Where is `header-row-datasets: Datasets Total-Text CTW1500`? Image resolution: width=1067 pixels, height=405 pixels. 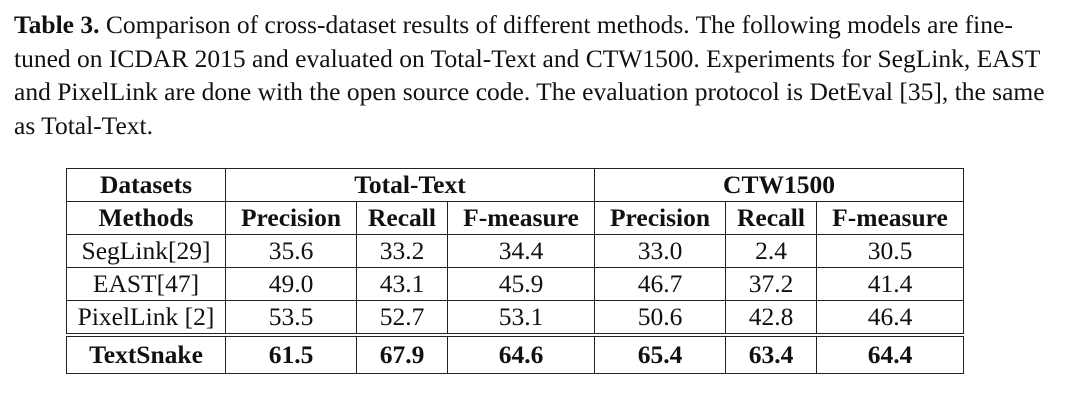 header-row-datasets: Datasets Total-Text CTW1500 is located at coordinates (515, 185).